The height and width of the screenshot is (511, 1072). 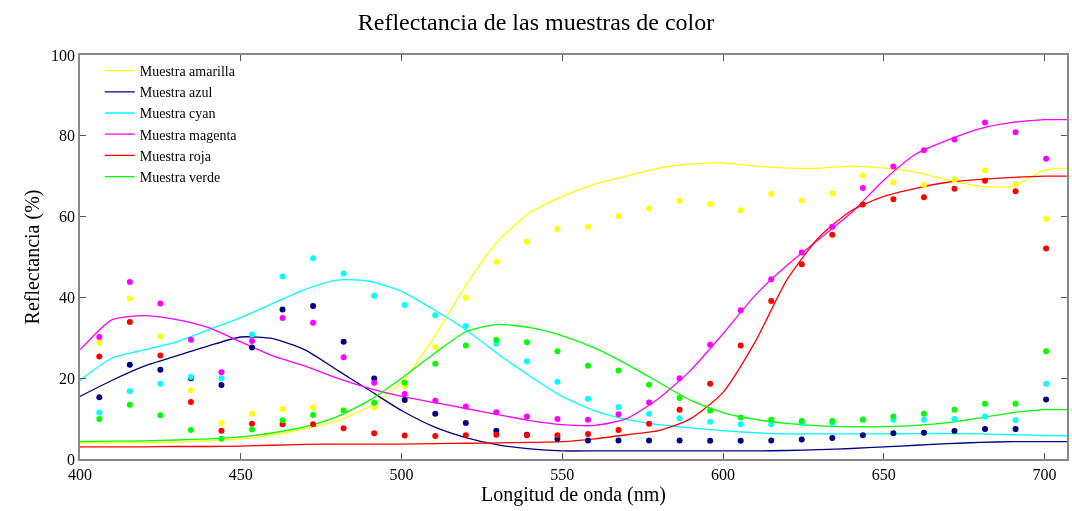 I want to click on y-tick-label: 40, so click(x=67, y=297).